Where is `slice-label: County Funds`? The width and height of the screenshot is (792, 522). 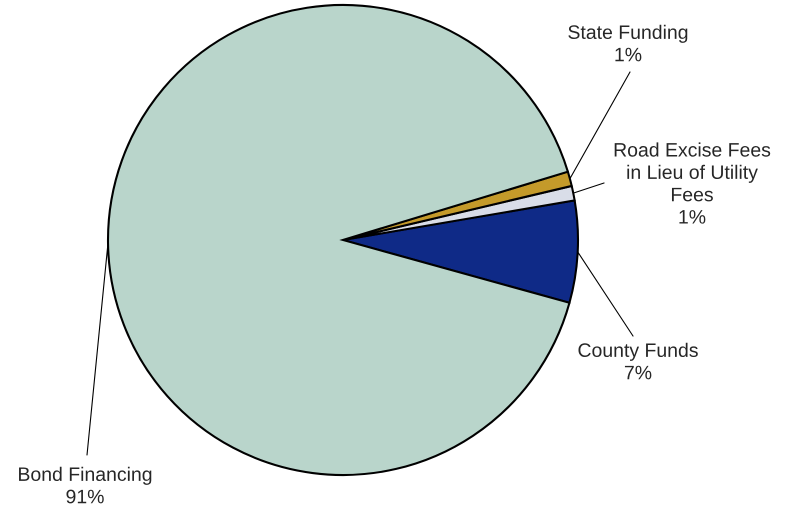
slice-label: County Funds is located at coordinates (638, 351).